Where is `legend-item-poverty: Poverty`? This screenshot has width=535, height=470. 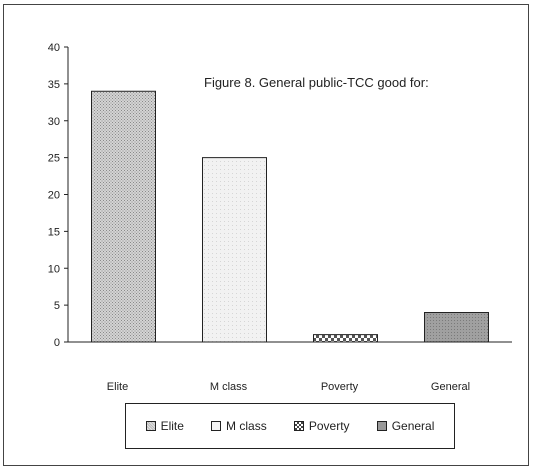 legend-item-poverty: Poverty is located at coordinates (321, 426).